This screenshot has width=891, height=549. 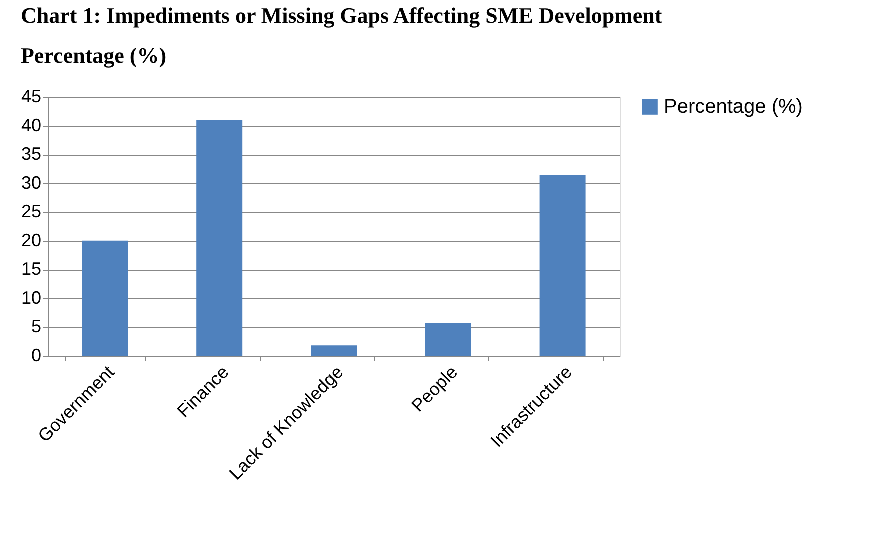 What do you see at coordinates (31, 125) in the screenshot?
I see `y-tick-label: 40` at bounding box center [31, 125].